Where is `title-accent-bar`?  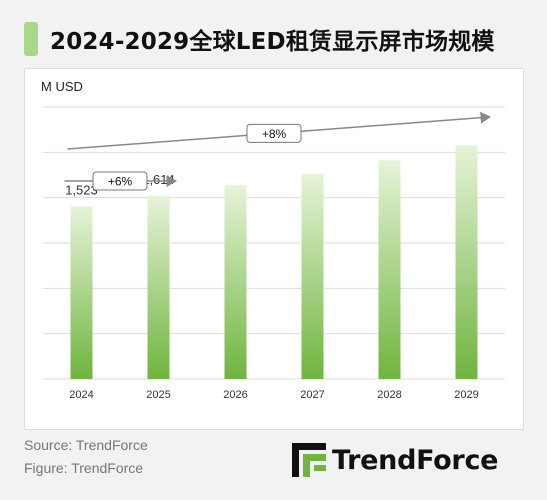 title-accent-bar is located at coordinates (31, 39).